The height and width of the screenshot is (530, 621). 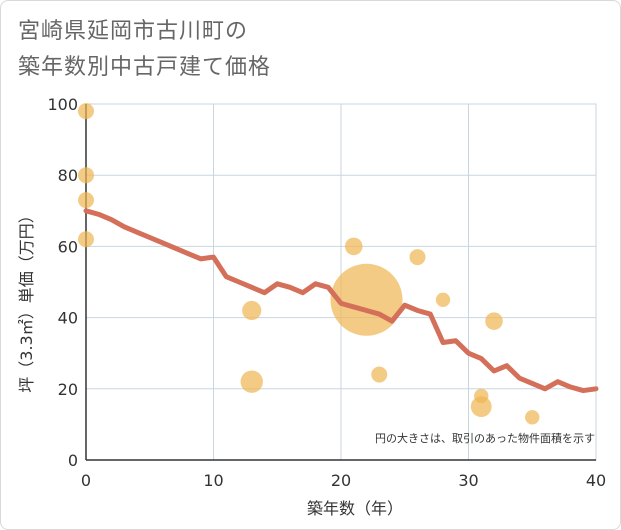 What do you see at coordinates (68, 318) in the screenshot?
I see `y-tick-label: 40` at bounding box center [68, 318].